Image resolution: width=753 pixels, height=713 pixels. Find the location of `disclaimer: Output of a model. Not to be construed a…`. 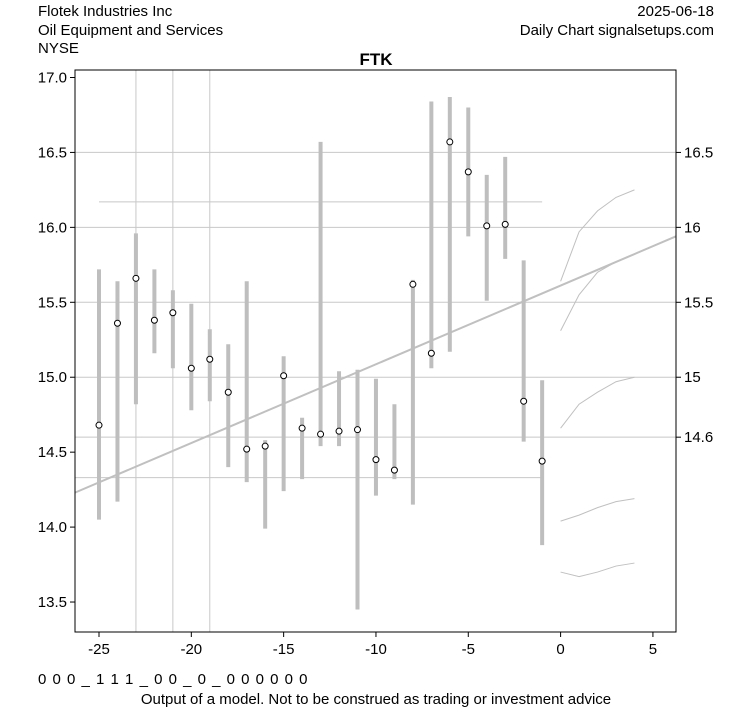

disclaimer: Output of a model. Not to be construed a… is located at coordinates (376, 699).